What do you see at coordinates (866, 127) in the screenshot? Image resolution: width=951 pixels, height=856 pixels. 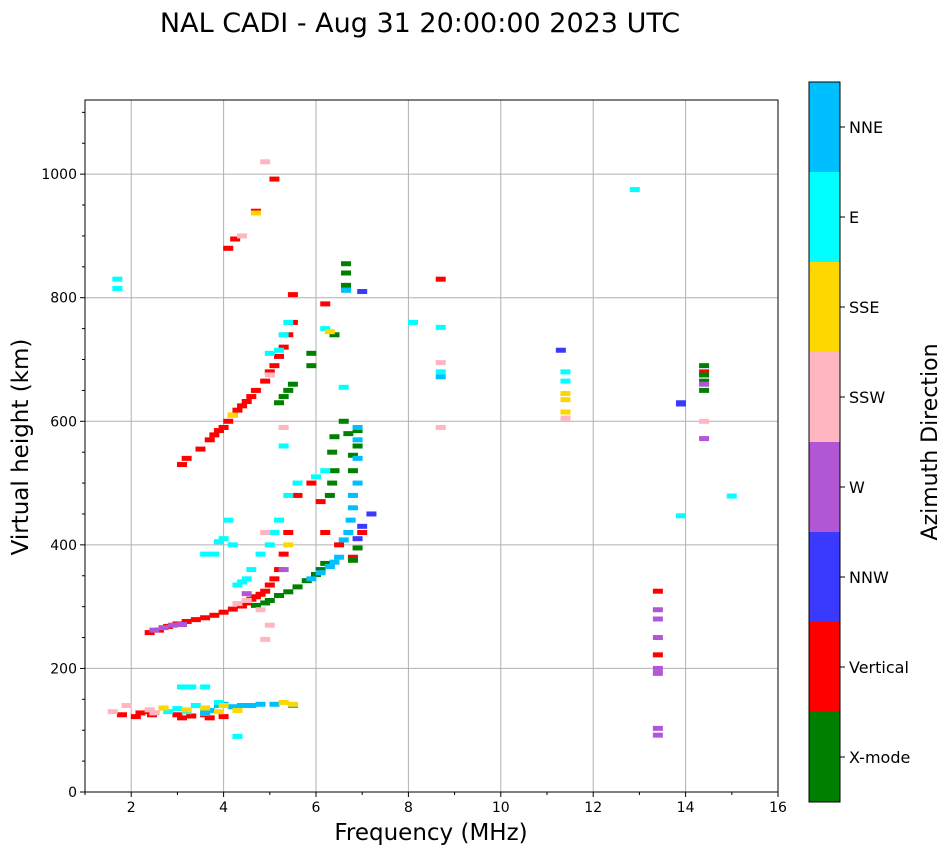 I see `colorbar-label: NNE` at bounding box center [866, 127].